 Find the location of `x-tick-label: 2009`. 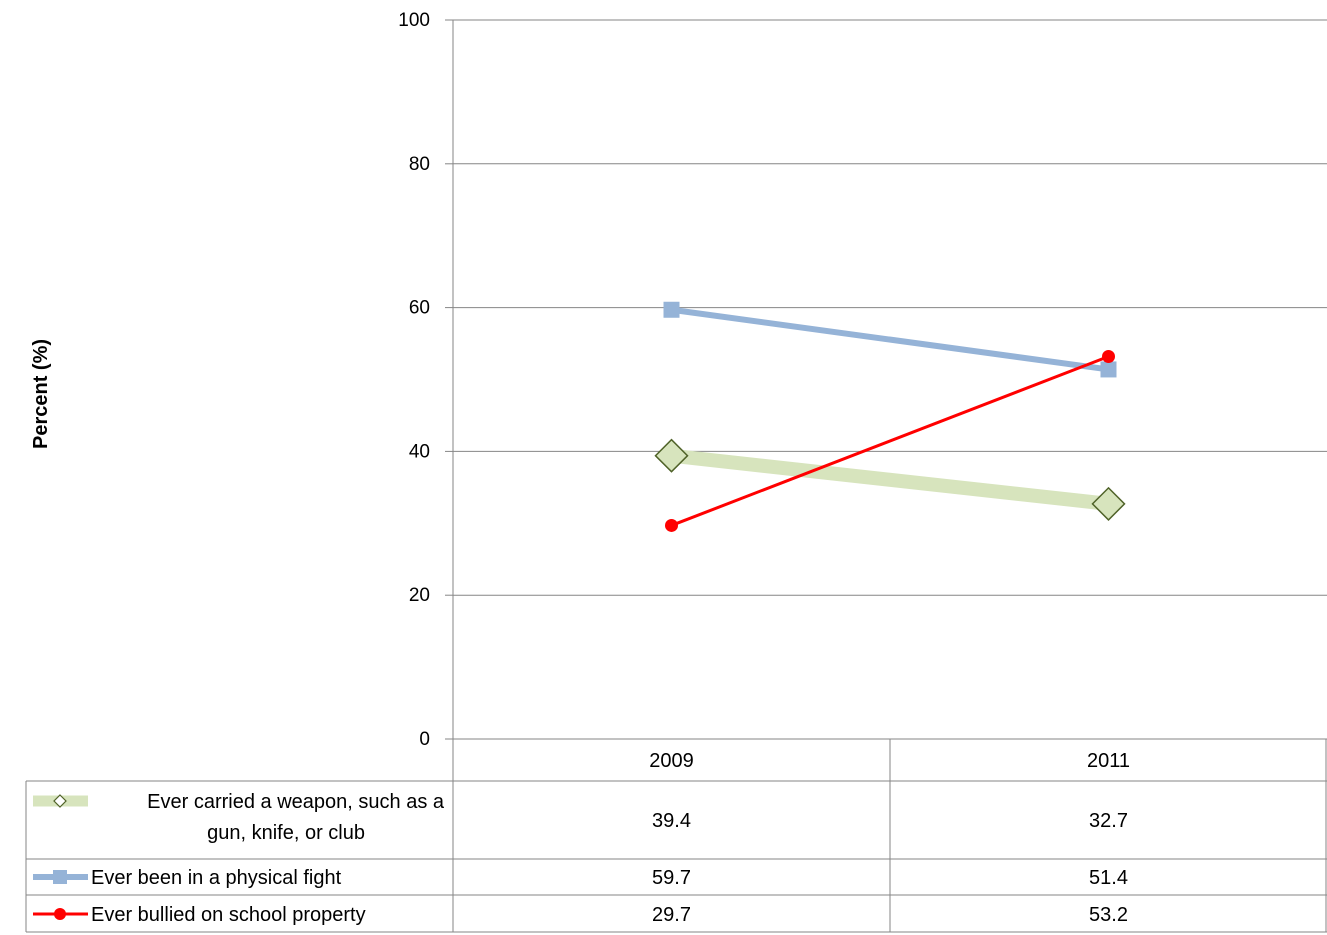

x-tick-label: 2009 is located at coordinates (671, 761).